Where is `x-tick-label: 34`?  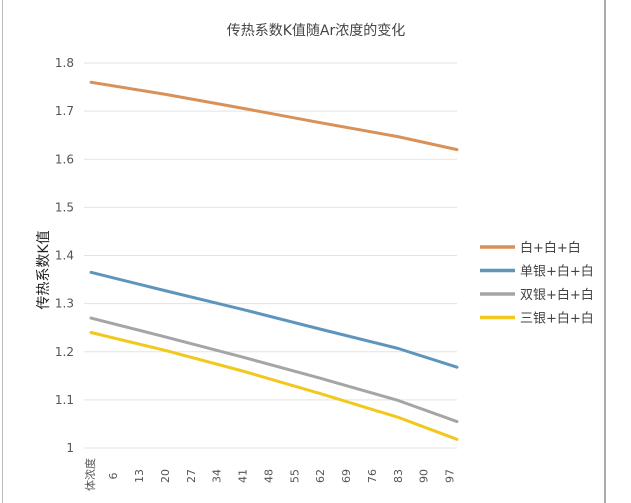 x-tick-label: 34 is located at coordinates (217, 476).